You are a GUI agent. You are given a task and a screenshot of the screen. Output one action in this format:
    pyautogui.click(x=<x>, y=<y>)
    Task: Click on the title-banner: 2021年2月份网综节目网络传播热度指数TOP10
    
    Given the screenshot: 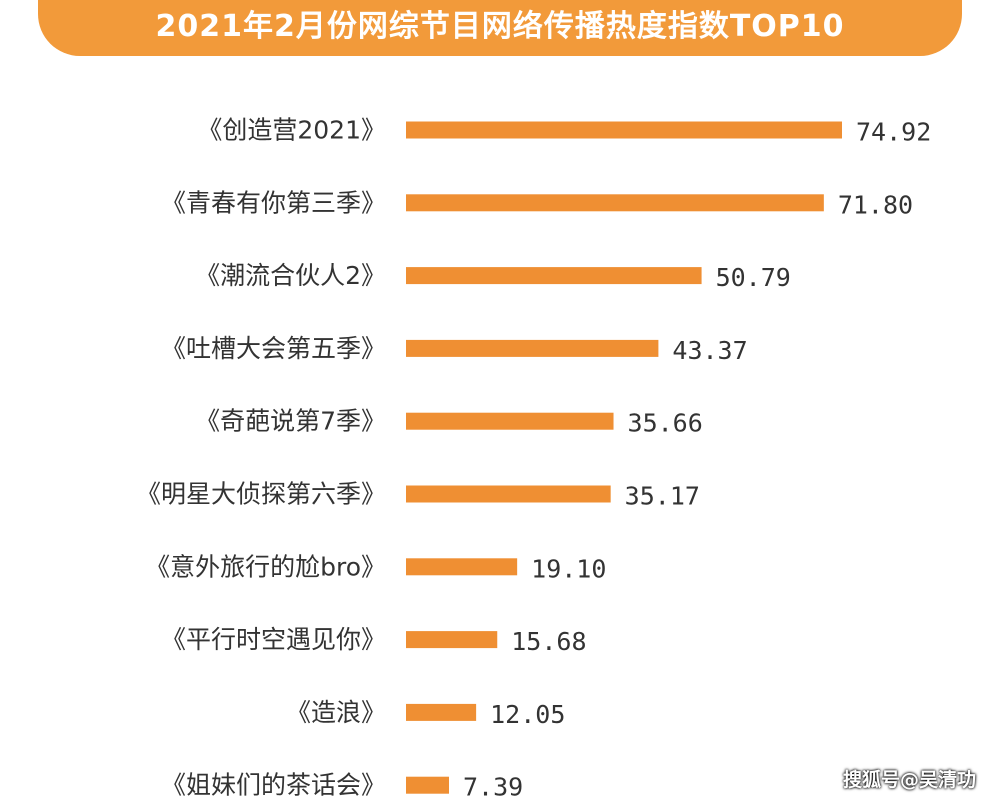 What is the action you would take?
    pyautogui.click(x=500, y=28)
    